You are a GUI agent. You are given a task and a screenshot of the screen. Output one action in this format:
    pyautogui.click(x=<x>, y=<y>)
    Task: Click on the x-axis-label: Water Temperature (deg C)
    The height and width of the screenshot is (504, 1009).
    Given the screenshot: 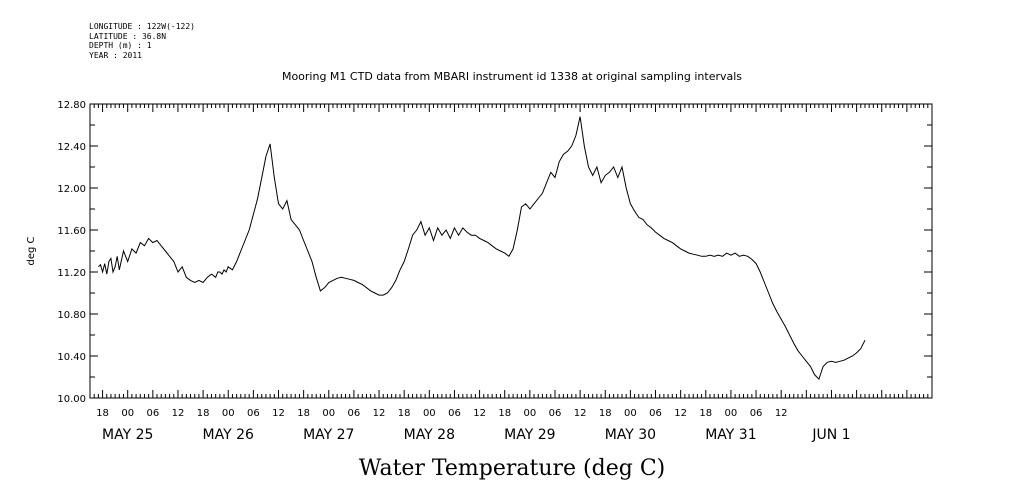 What is the action you would take?
    pyautogui.click(x=512, y=468)
    